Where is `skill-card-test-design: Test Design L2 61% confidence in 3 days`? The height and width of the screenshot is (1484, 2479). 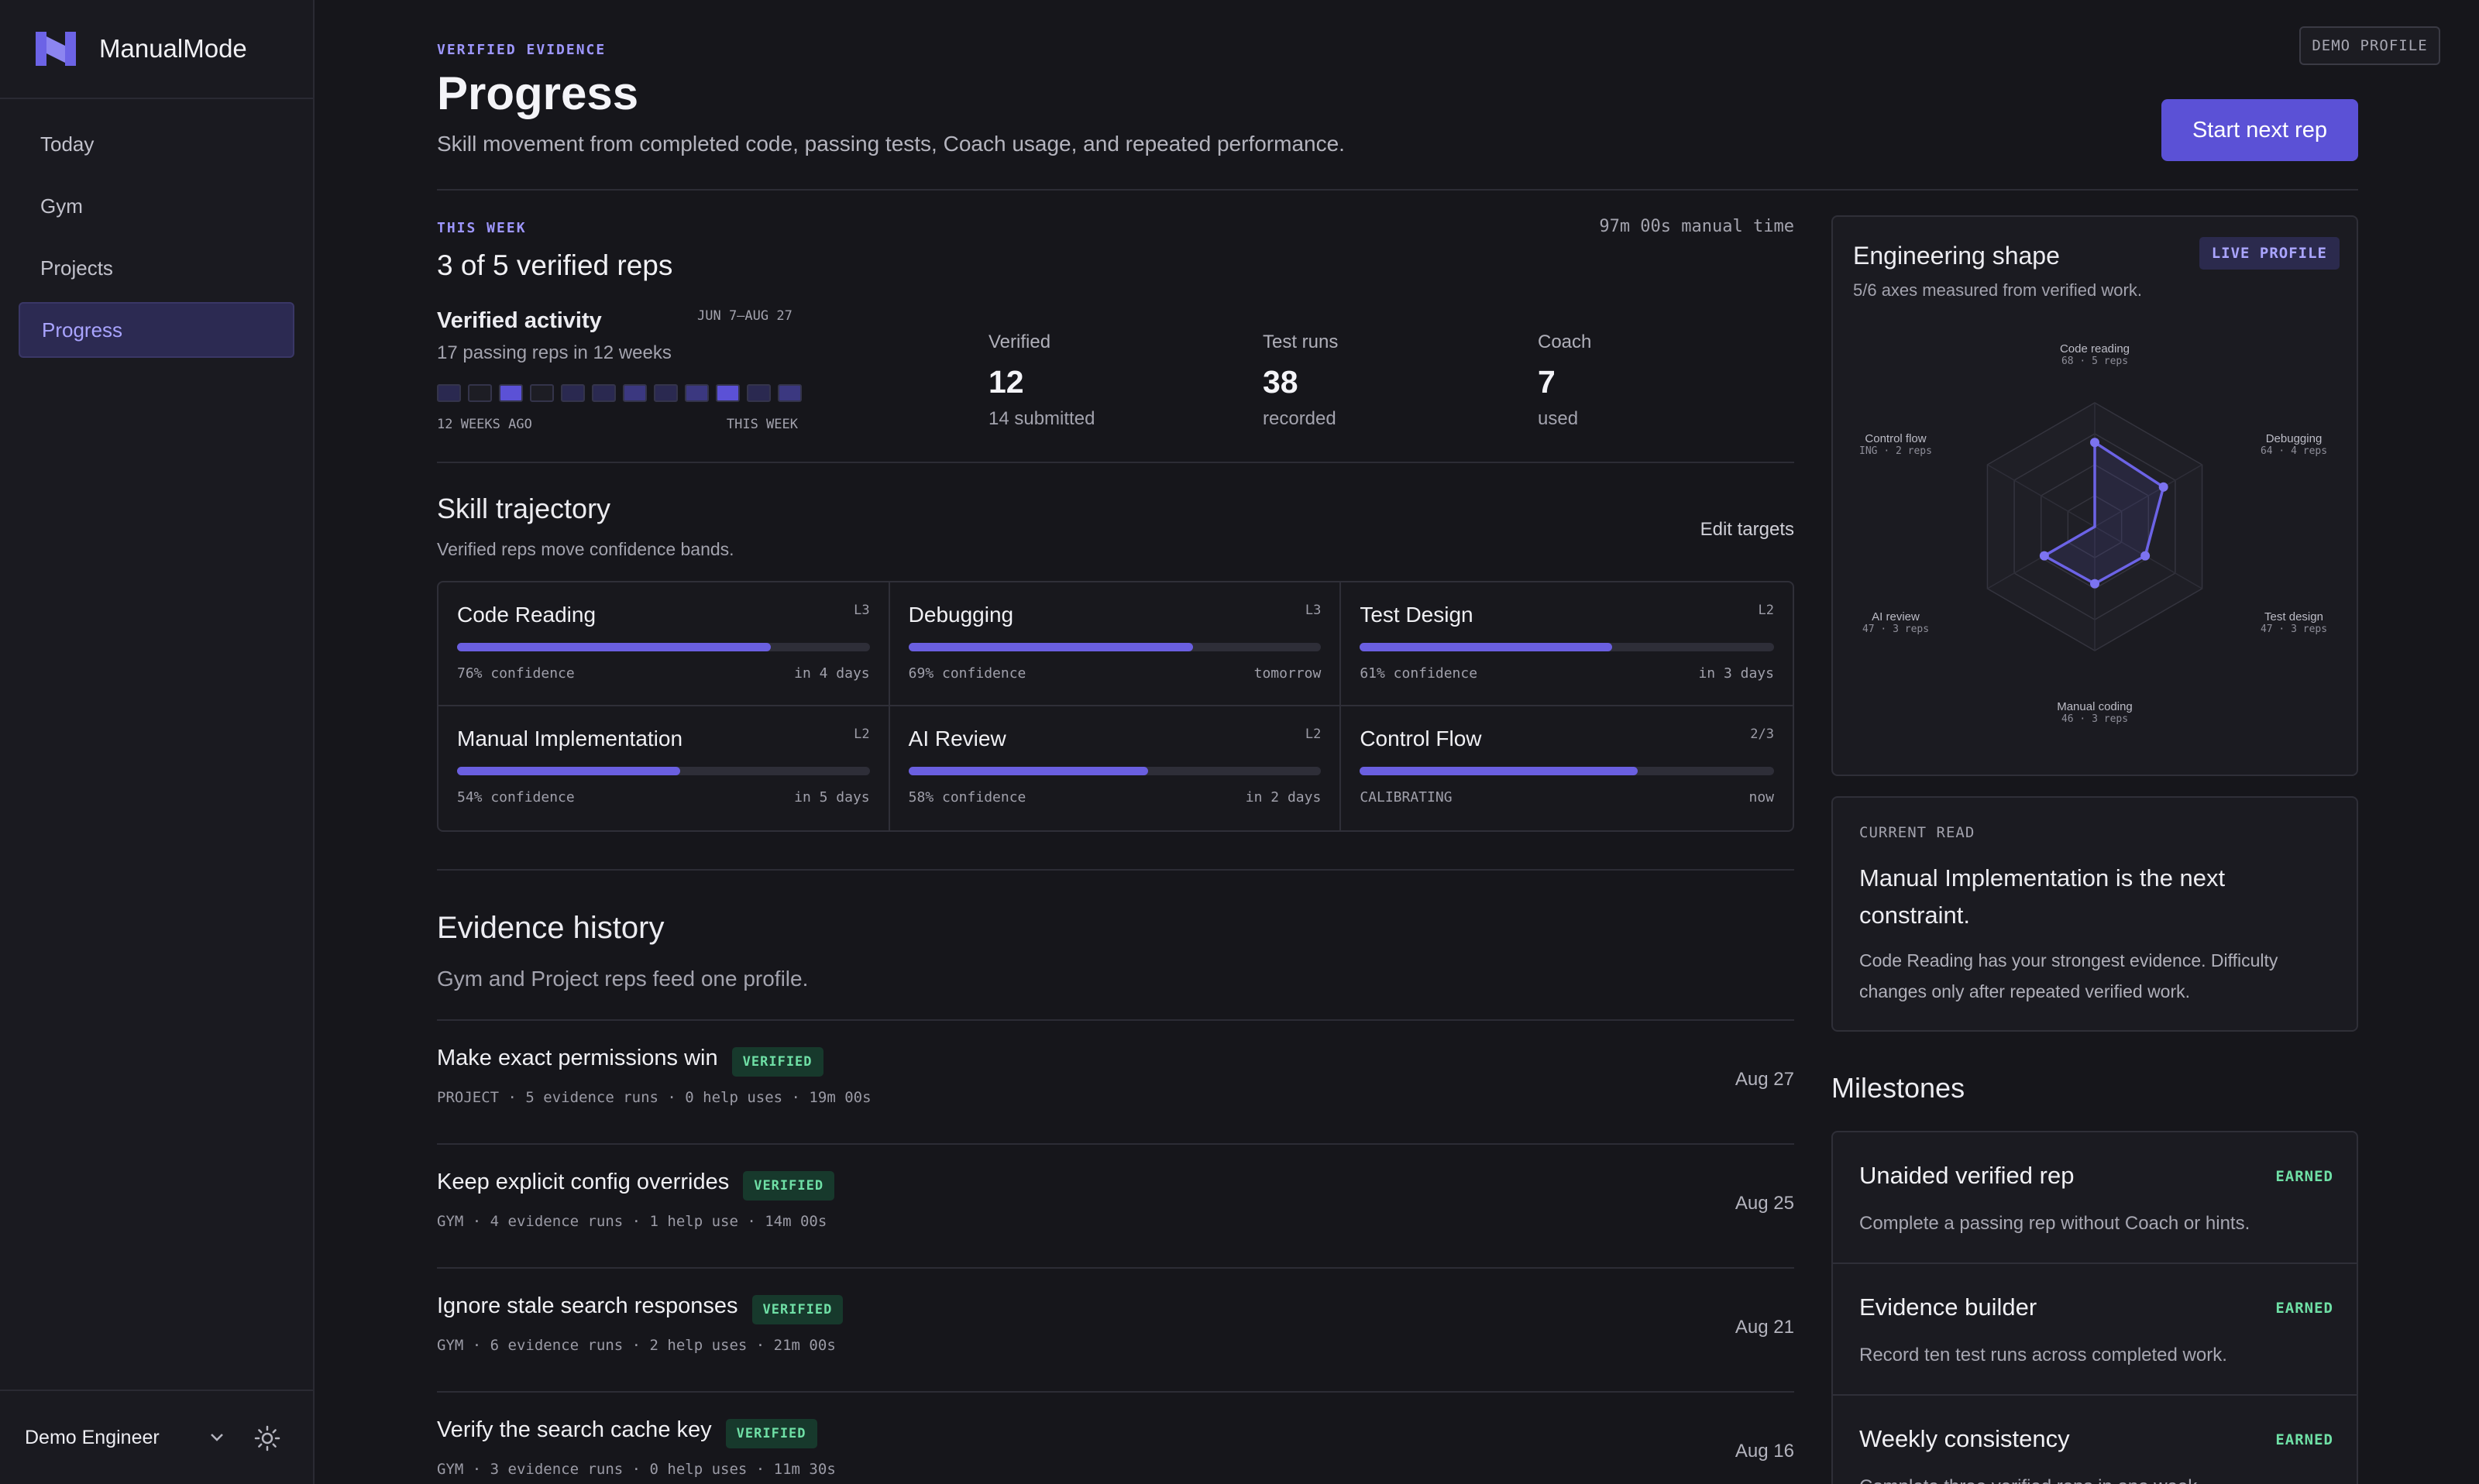
skill-card-test-design: Test Design L2 61% confidence in 3 days is located at coordinates (1567, 644).